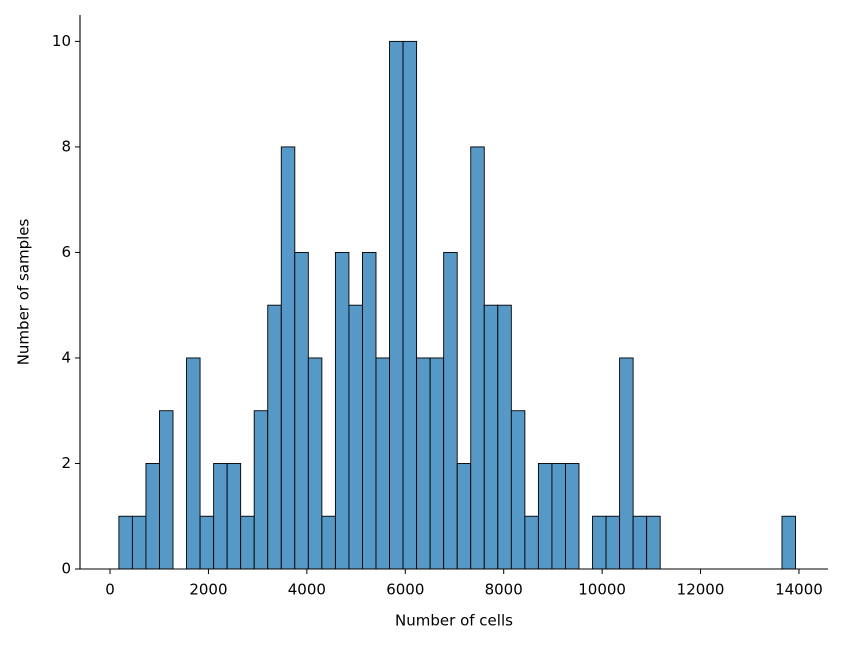  Describe the element at coordinates (66, 569) in the screenshot. I see `y-tick-label: 0` at that location.